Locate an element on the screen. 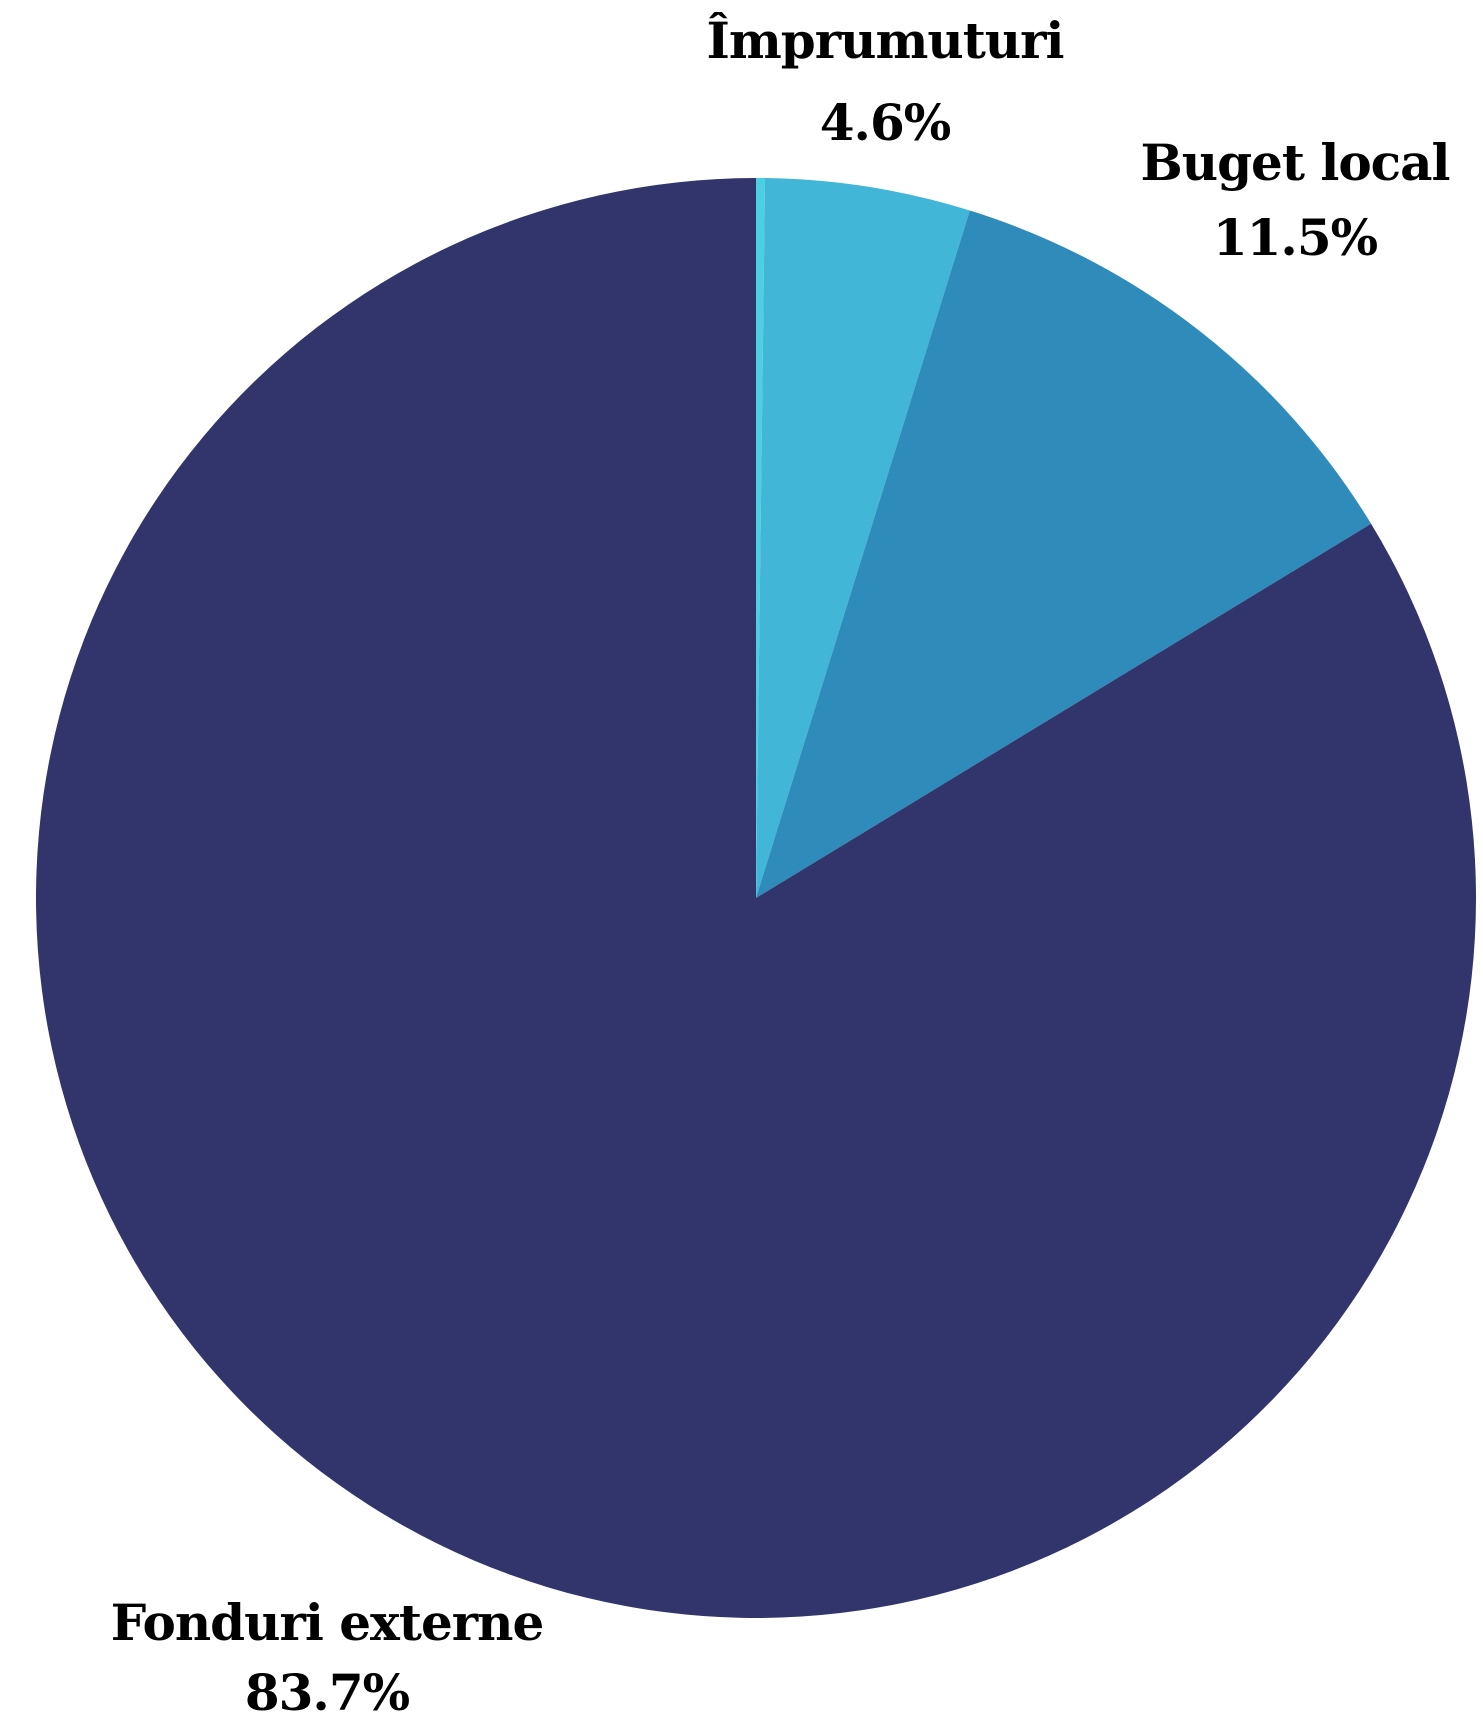 The image size is (1483, 1716). slice-label-buget-local: Buget local 11.5% is located at coordinates (1295, 200).